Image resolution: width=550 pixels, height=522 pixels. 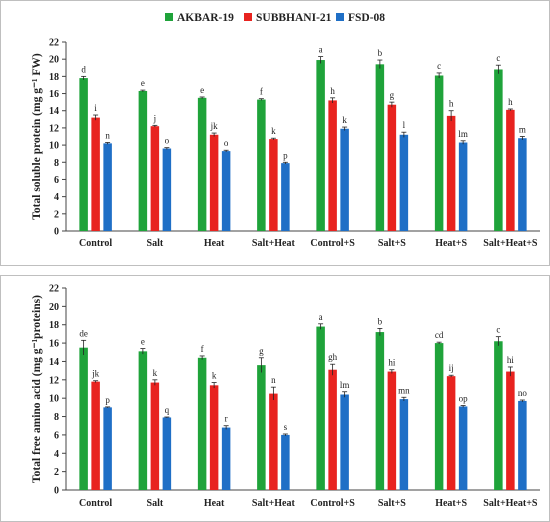 What do you see at coordinates (321, 317) in the screenshot?
I see `amino-significance-label: a` at bounding box center [321, 317].